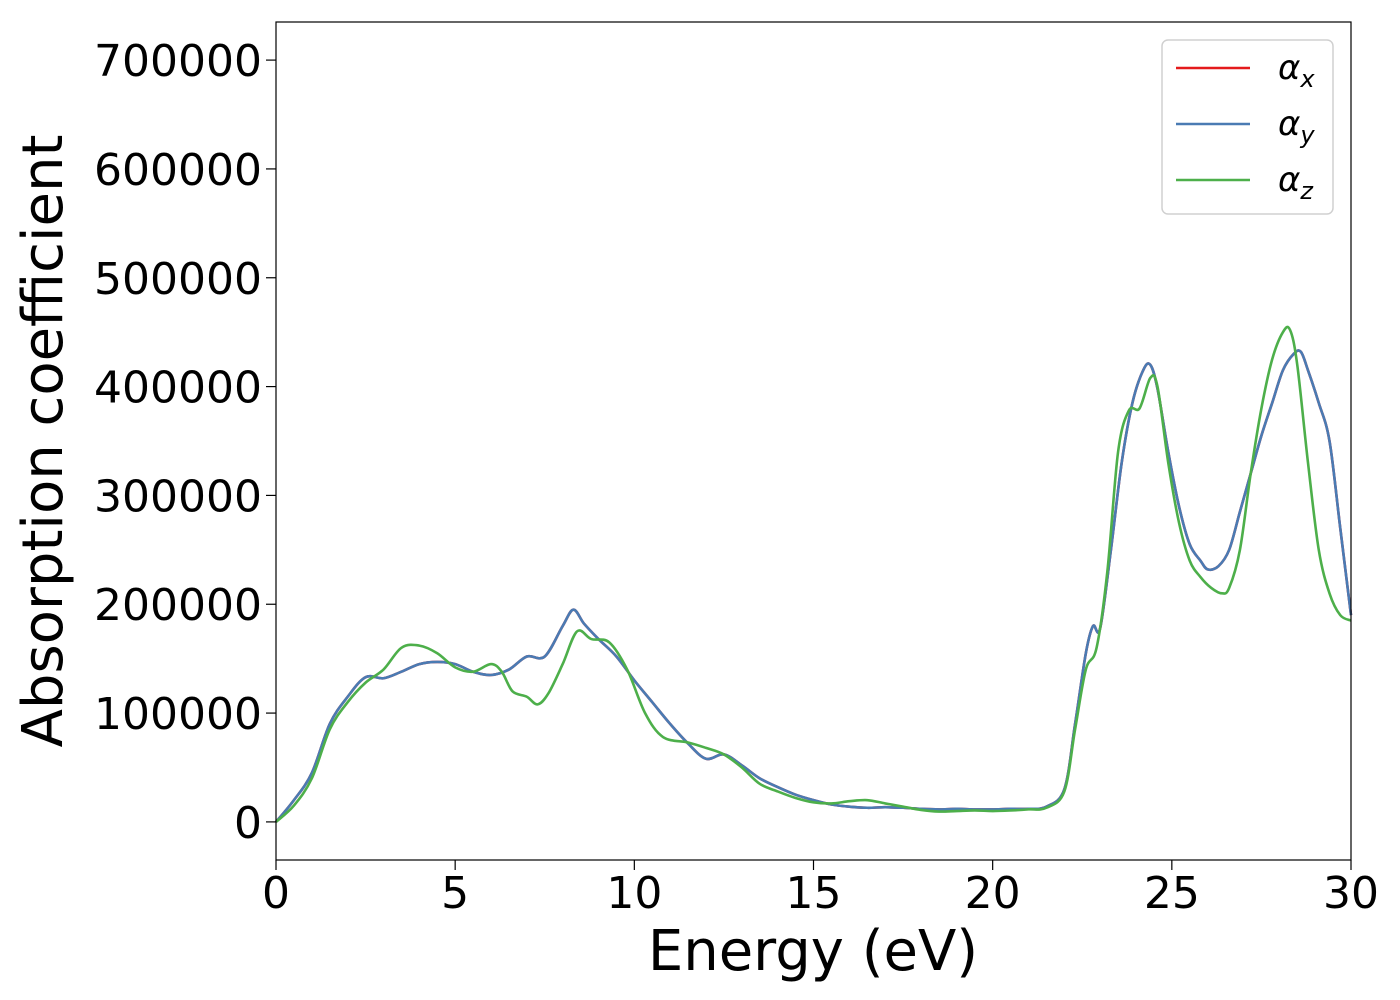 The width and height of the screenshot is (1400, 1000). Describe the element at coordinates (178, 61) in the screenshot. I see `y-tick-label: 700000` at that location.